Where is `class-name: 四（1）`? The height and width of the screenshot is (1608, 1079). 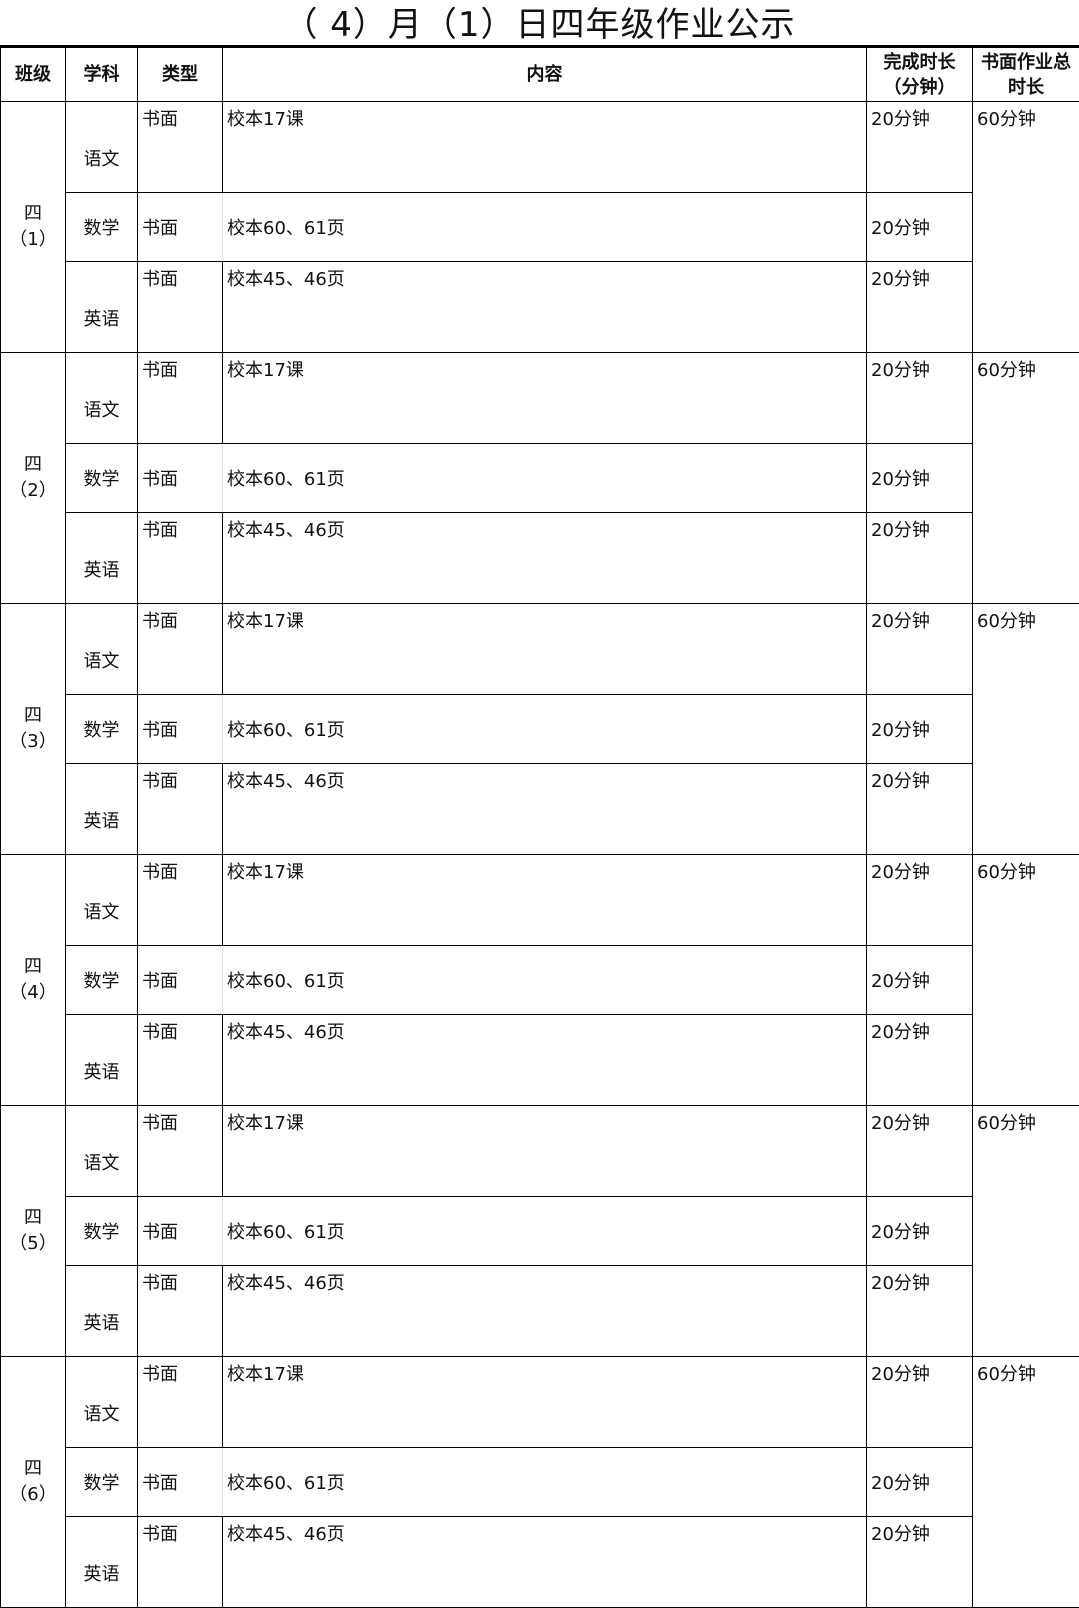
class-name: 四（1） is located at coordinates (33, 227).